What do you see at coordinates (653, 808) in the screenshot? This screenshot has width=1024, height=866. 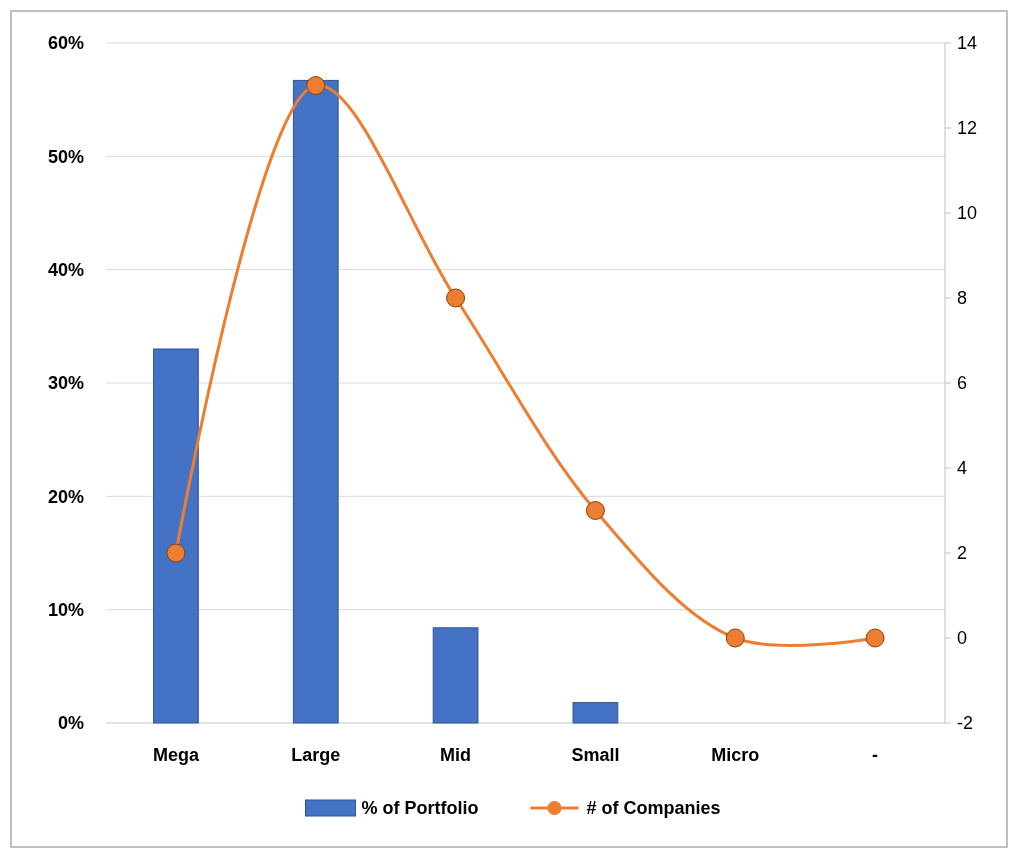 I see `legend-label: # of Companies` at bounding box center [653, 808].